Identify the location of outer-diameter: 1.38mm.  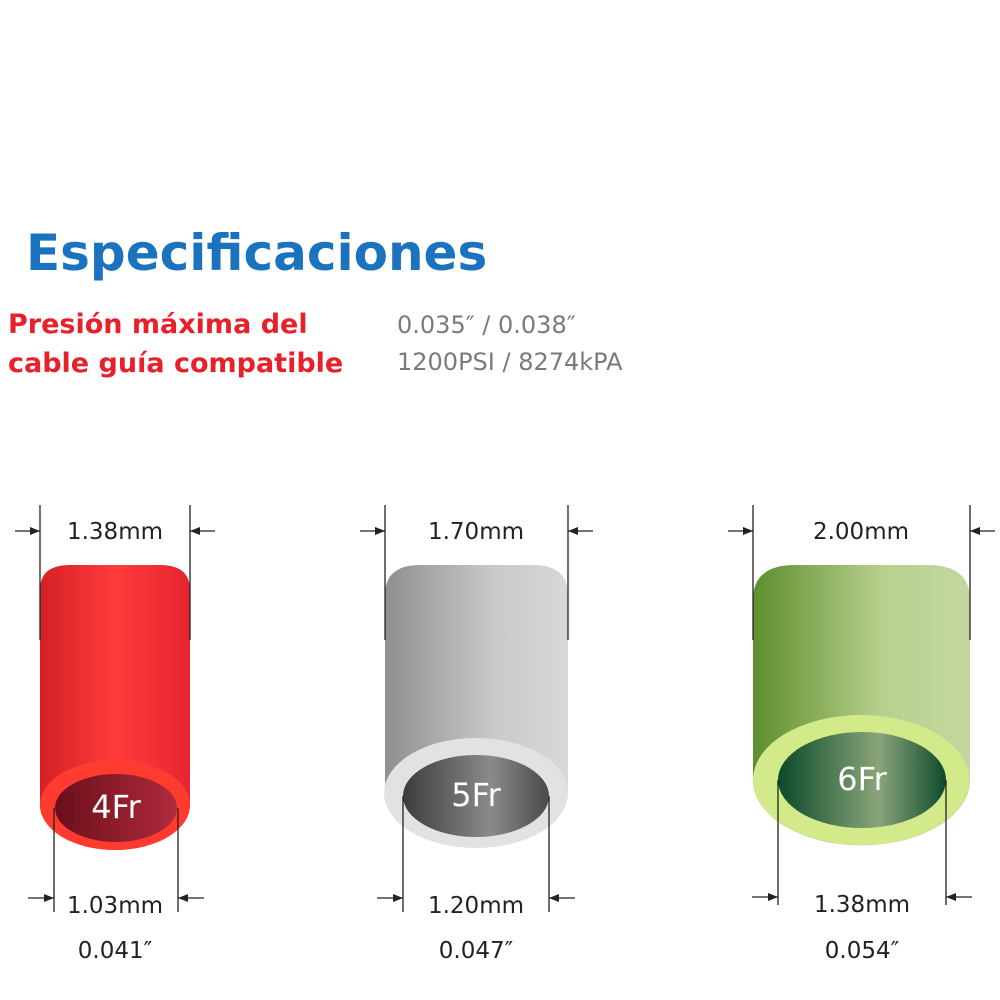
(115, 532).